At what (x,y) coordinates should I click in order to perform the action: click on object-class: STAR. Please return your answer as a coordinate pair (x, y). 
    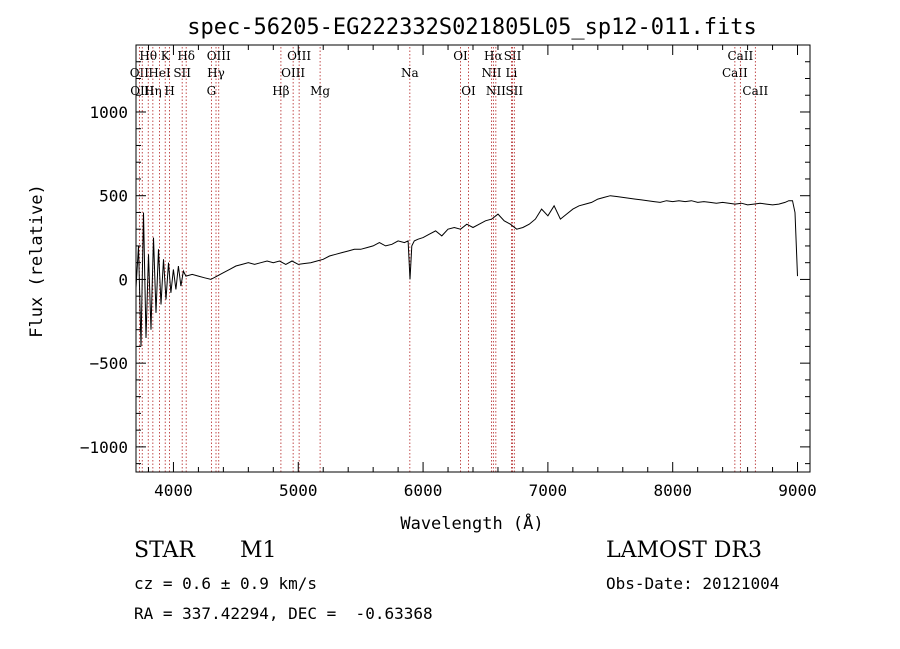
    Looking at the image, I should click on (164, 550).